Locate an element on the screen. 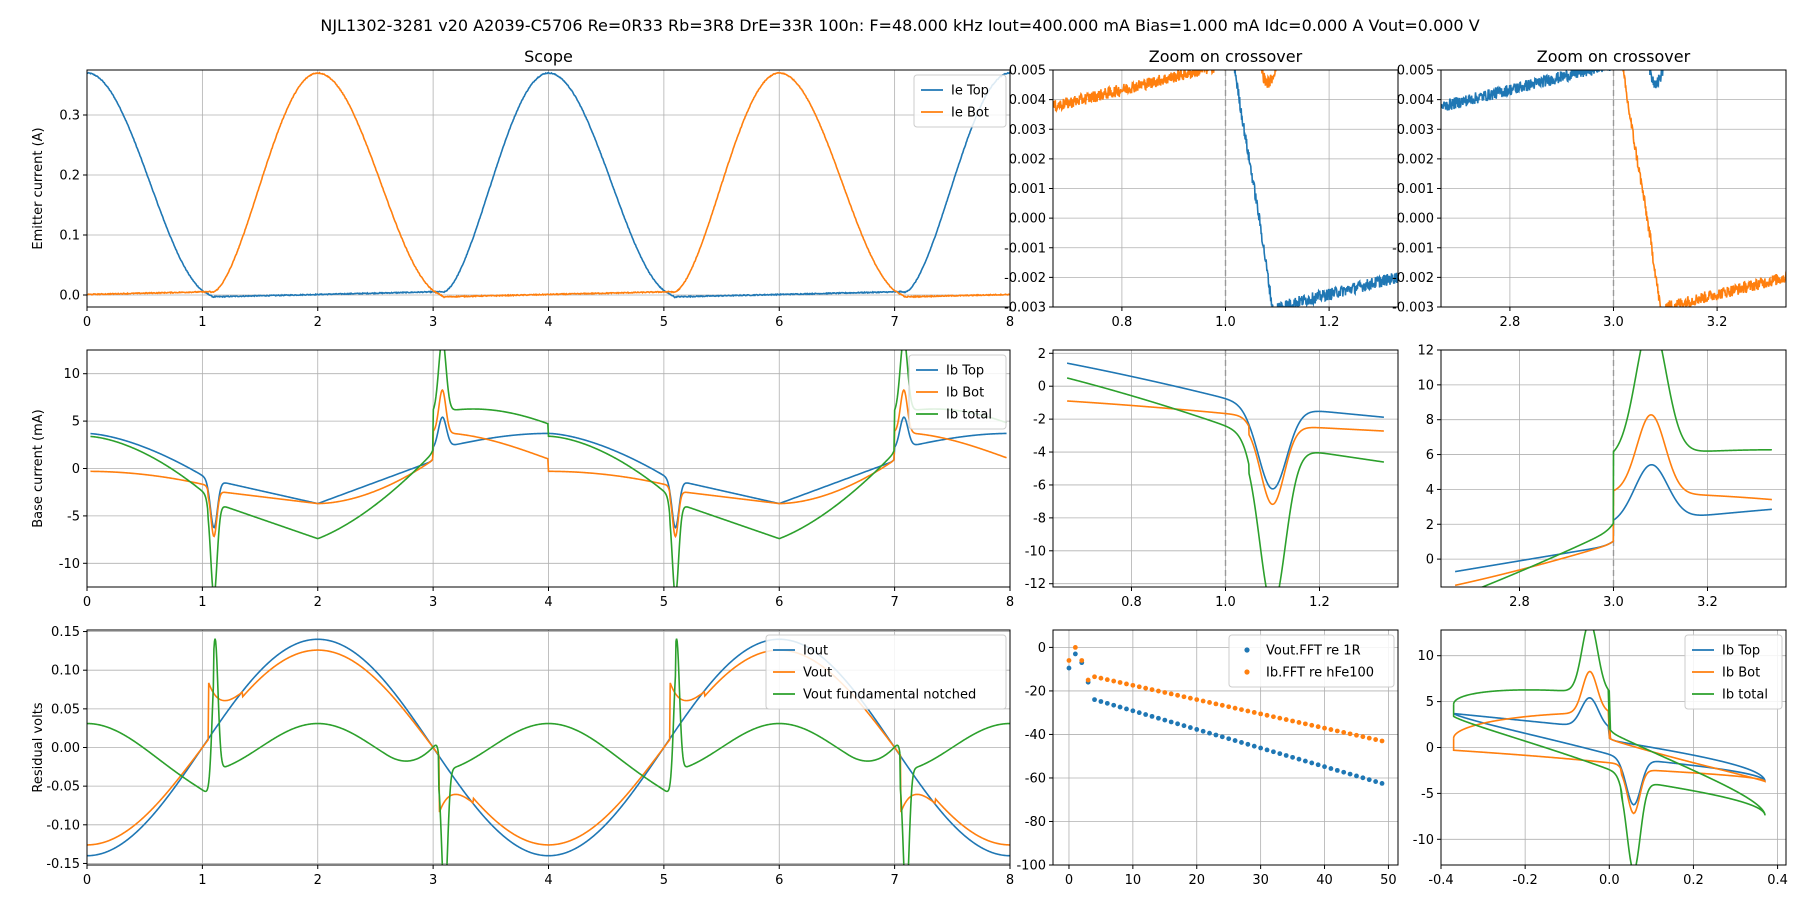 Image resolution: width=1800 pixels, height=900 pixels. y-tick-label: 0.000 is located at coordinates (1027, 219).